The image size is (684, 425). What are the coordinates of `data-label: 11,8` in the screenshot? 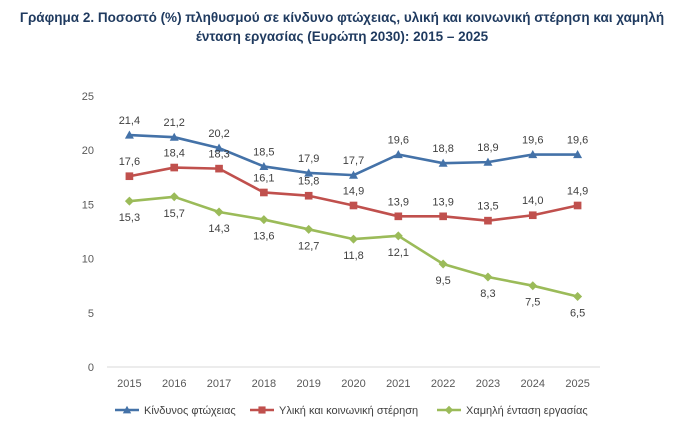 It's located at (353, 256).